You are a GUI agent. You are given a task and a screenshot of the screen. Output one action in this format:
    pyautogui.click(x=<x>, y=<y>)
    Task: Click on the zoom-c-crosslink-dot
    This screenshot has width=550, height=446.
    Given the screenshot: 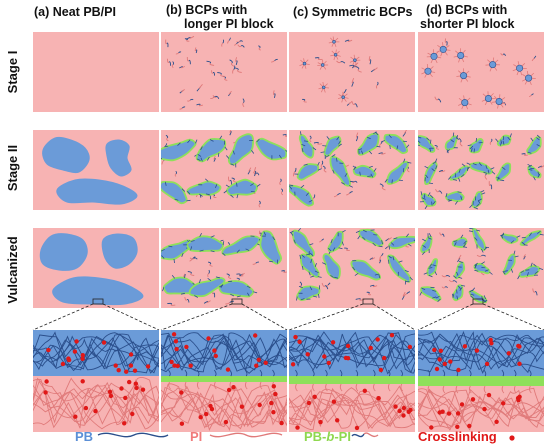 What is the action you would take?
    pyautogui.click(x=333, y=342)
    